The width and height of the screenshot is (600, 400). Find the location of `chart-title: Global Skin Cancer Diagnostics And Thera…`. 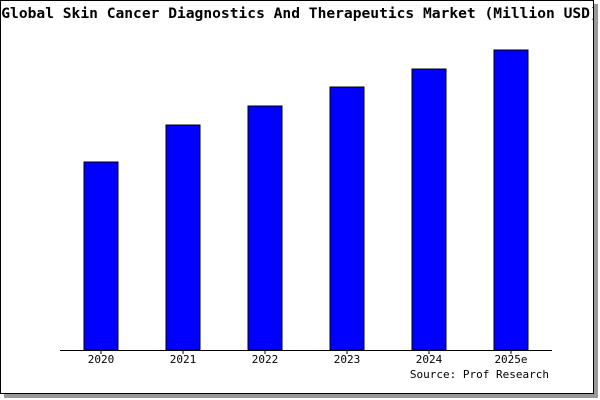

chart-title: Global Skin Cancer Diagnostics And Thera… is located at coordinates (299, 13).